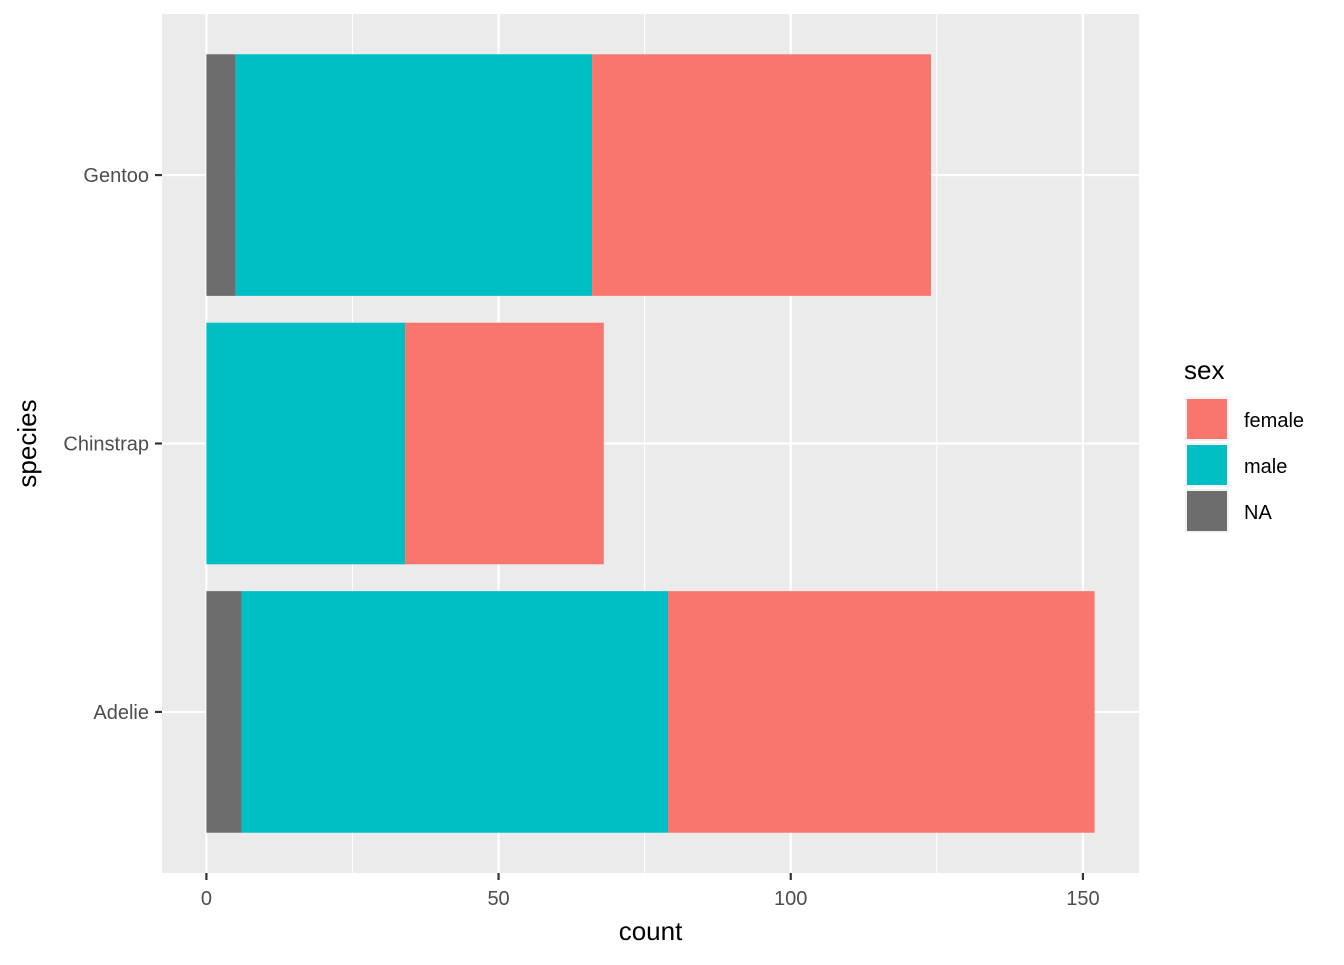 This screenshot has width=1344, height=965. I want to click on x-tick-label: 0, so click(206, 899).